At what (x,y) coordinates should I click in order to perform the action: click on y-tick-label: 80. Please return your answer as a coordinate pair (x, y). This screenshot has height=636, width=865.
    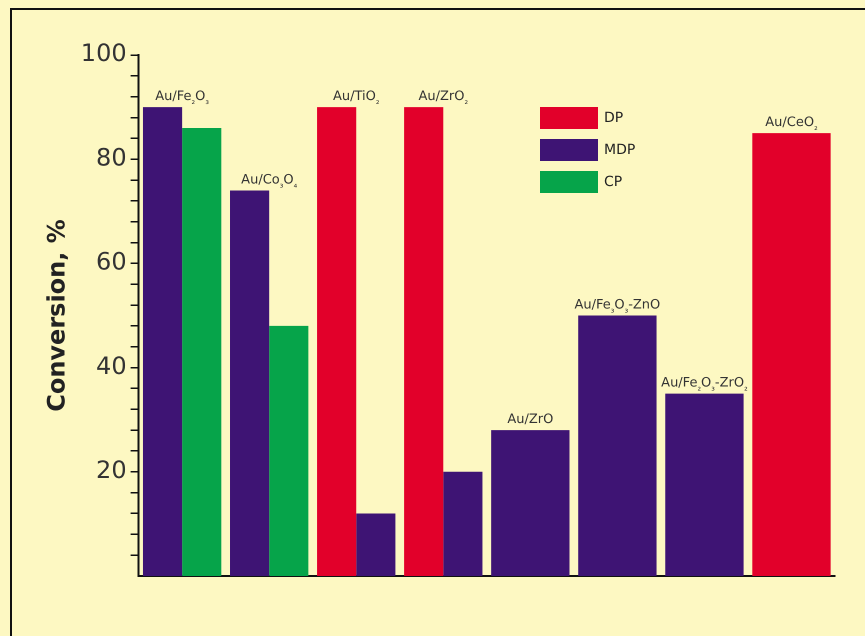
    Looking at the image, I should click on (111, 157).